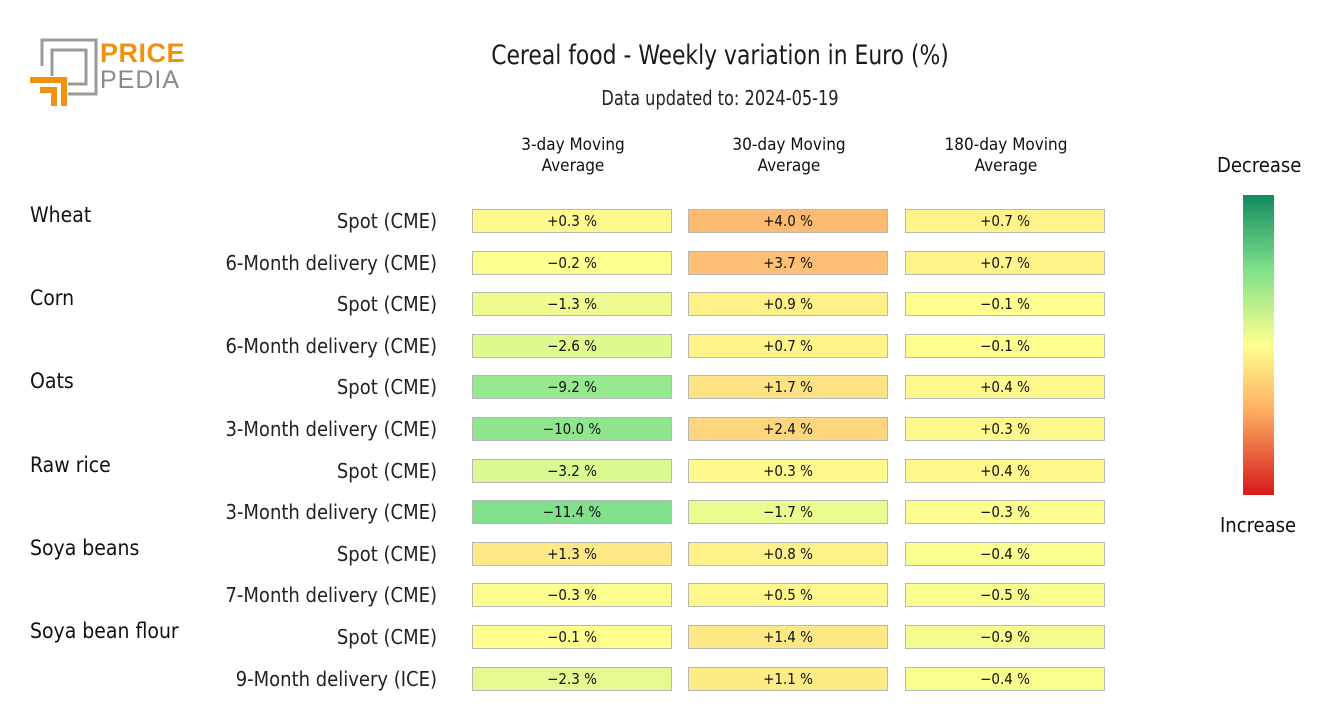  What do you see at coordinates (331, 262) in the screenshot?
I see `row-label-wheat-2: 6-Month delivery (CME)` at bounding box center [331, 262].